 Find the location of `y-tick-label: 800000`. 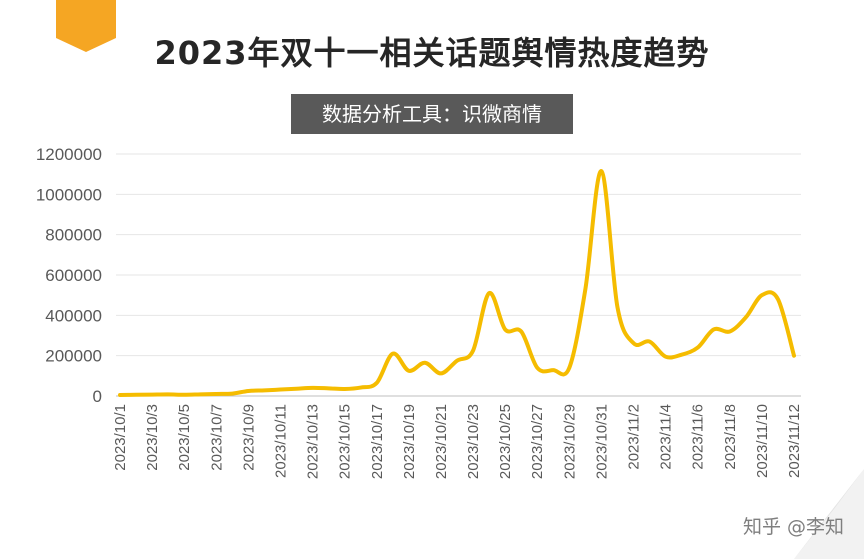

y-tick-label: 800000 is located at coordinates (73, 235).